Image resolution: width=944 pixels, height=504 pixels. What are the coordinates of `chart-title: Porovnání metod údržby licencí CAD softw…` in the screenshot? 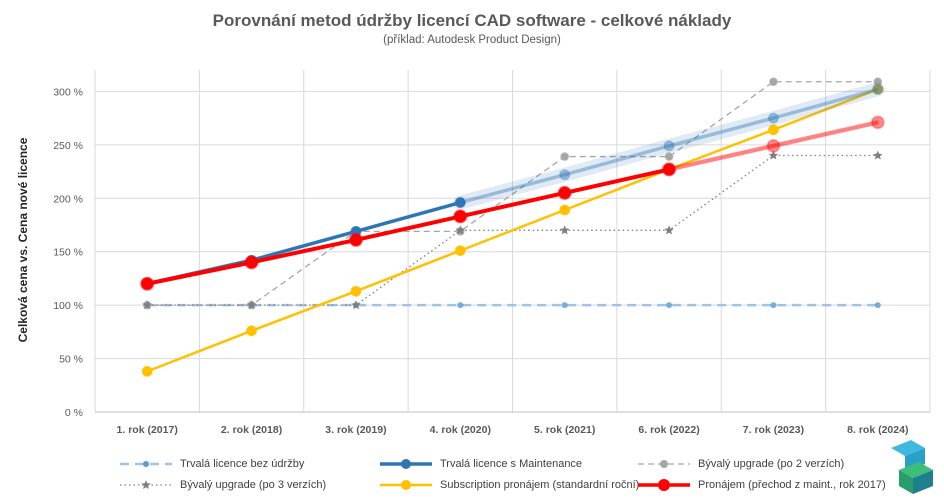 It's located at (472, 20).